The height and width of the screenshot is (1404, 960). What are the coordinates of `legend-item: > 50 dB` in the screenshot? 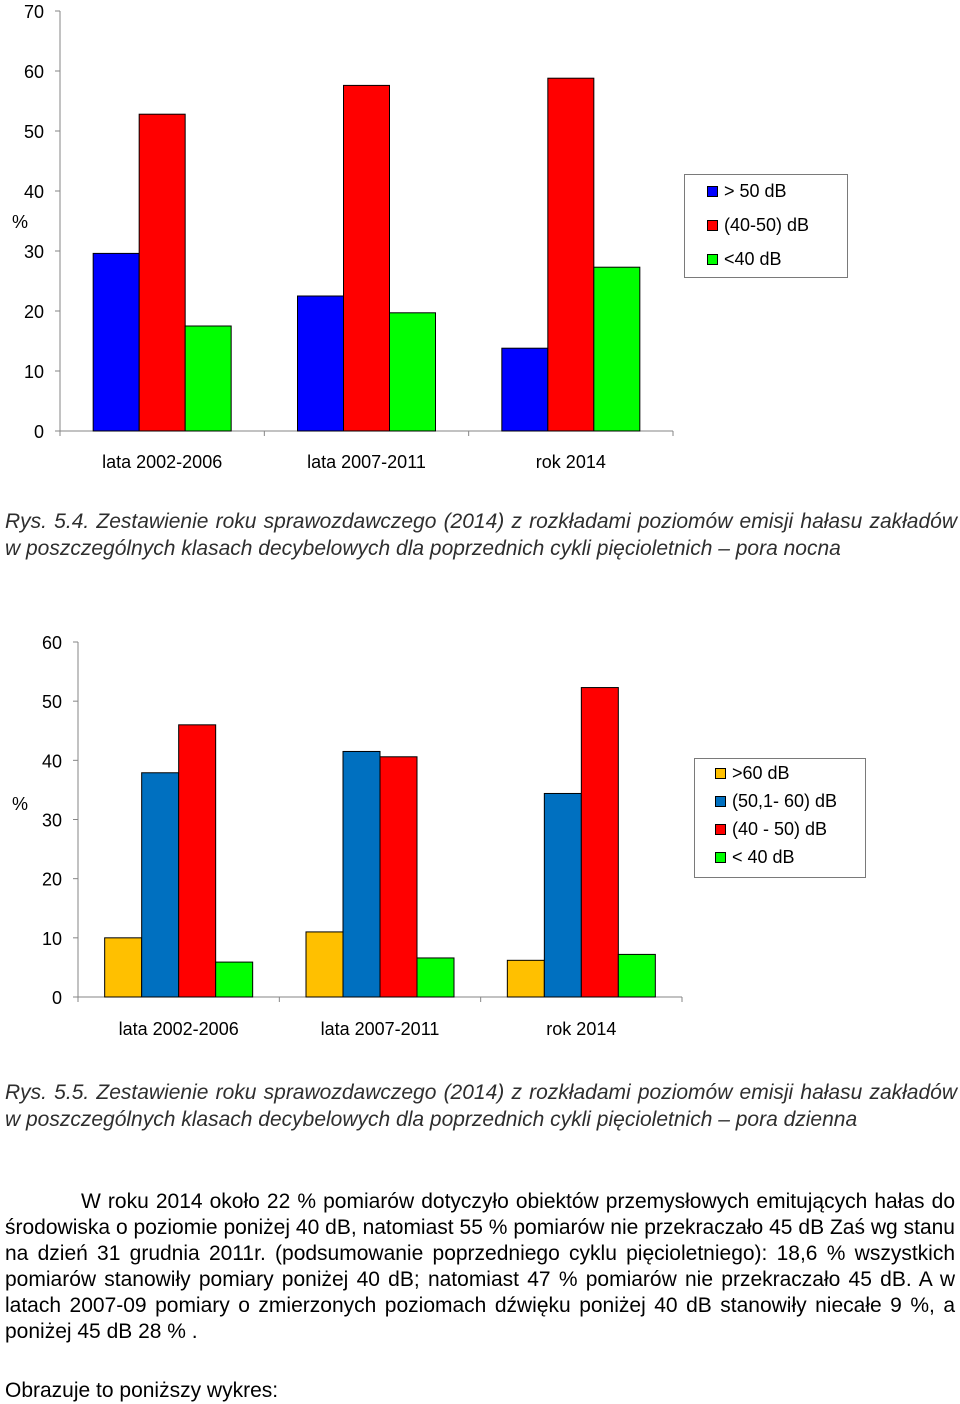 It's located at (747, 191).